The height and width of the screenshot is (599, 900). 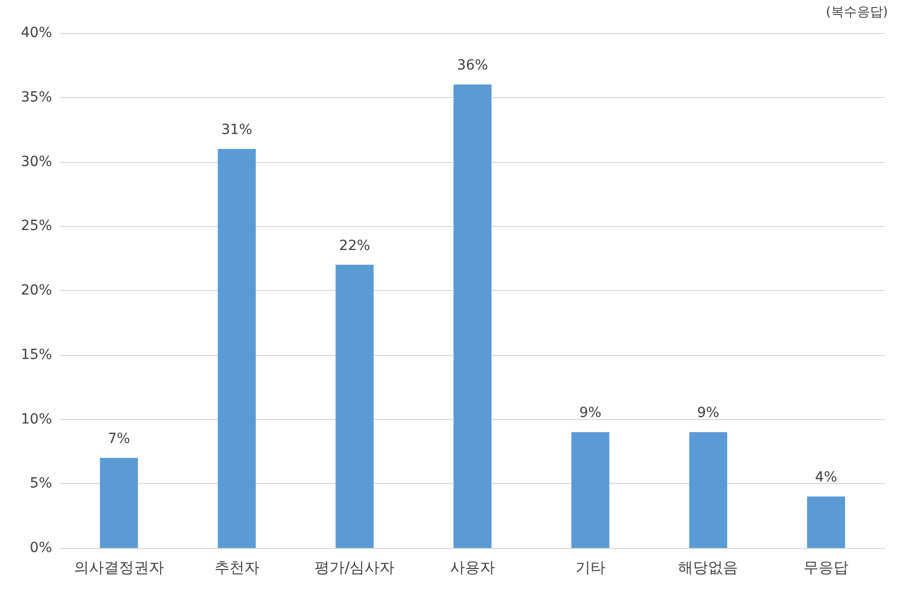 I want to click on x-tick-label: 무응답, so click(x=826, y=567).